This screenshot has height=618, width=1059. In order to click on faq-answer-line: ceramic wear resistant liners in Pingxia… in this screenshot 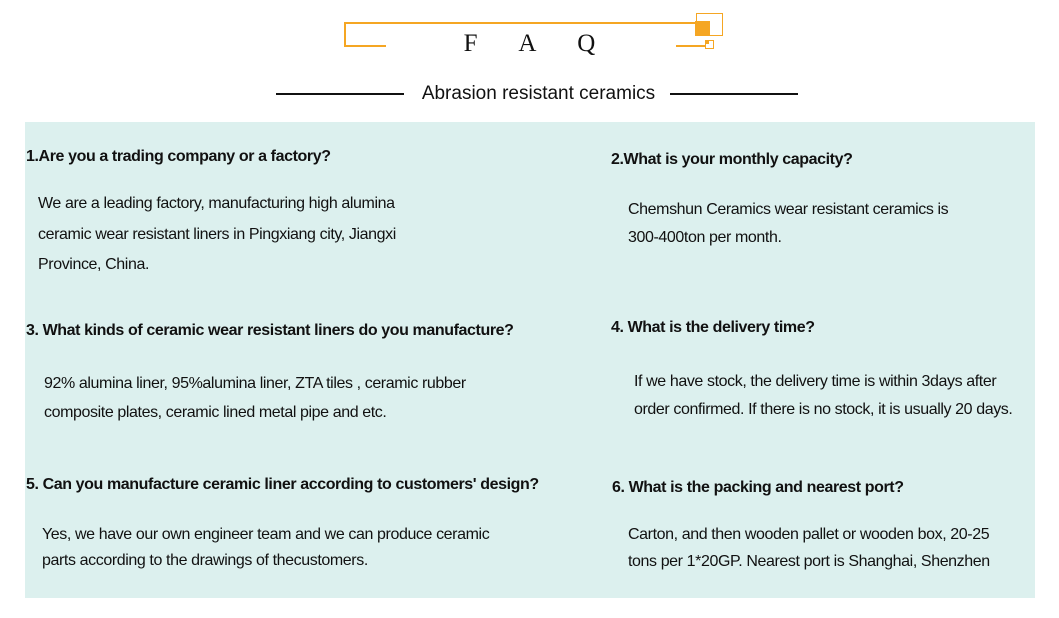, I will do `click(217, 234)`.